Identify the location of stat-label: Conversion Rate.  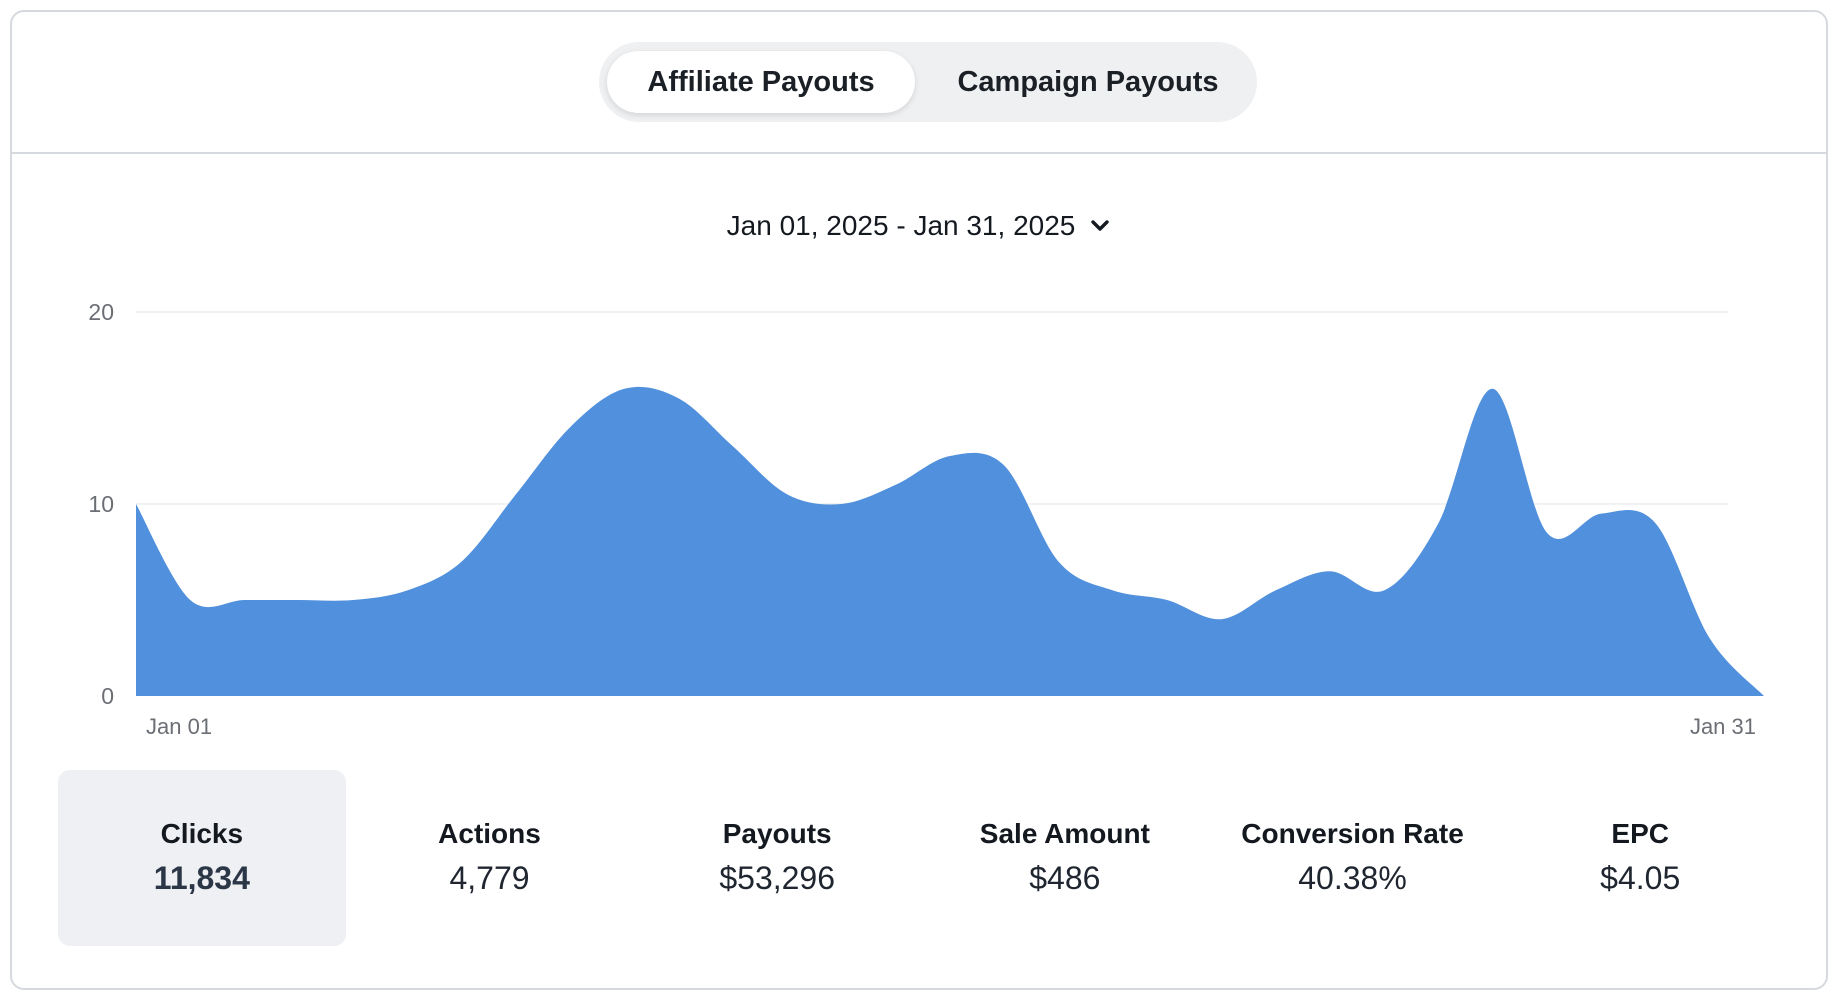
(1352, 833).